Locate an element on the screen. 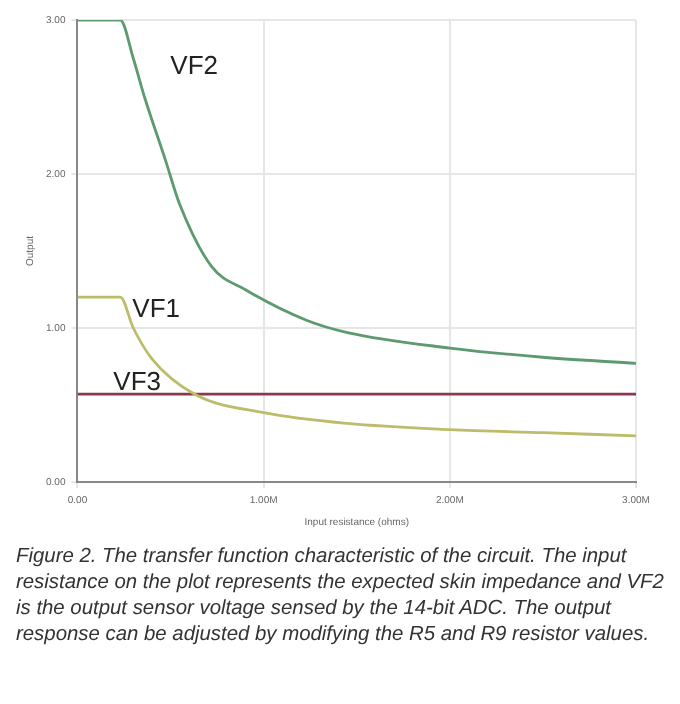 The image size is (680, 704). series-label: VF2 is located at coordinates (194, 65).